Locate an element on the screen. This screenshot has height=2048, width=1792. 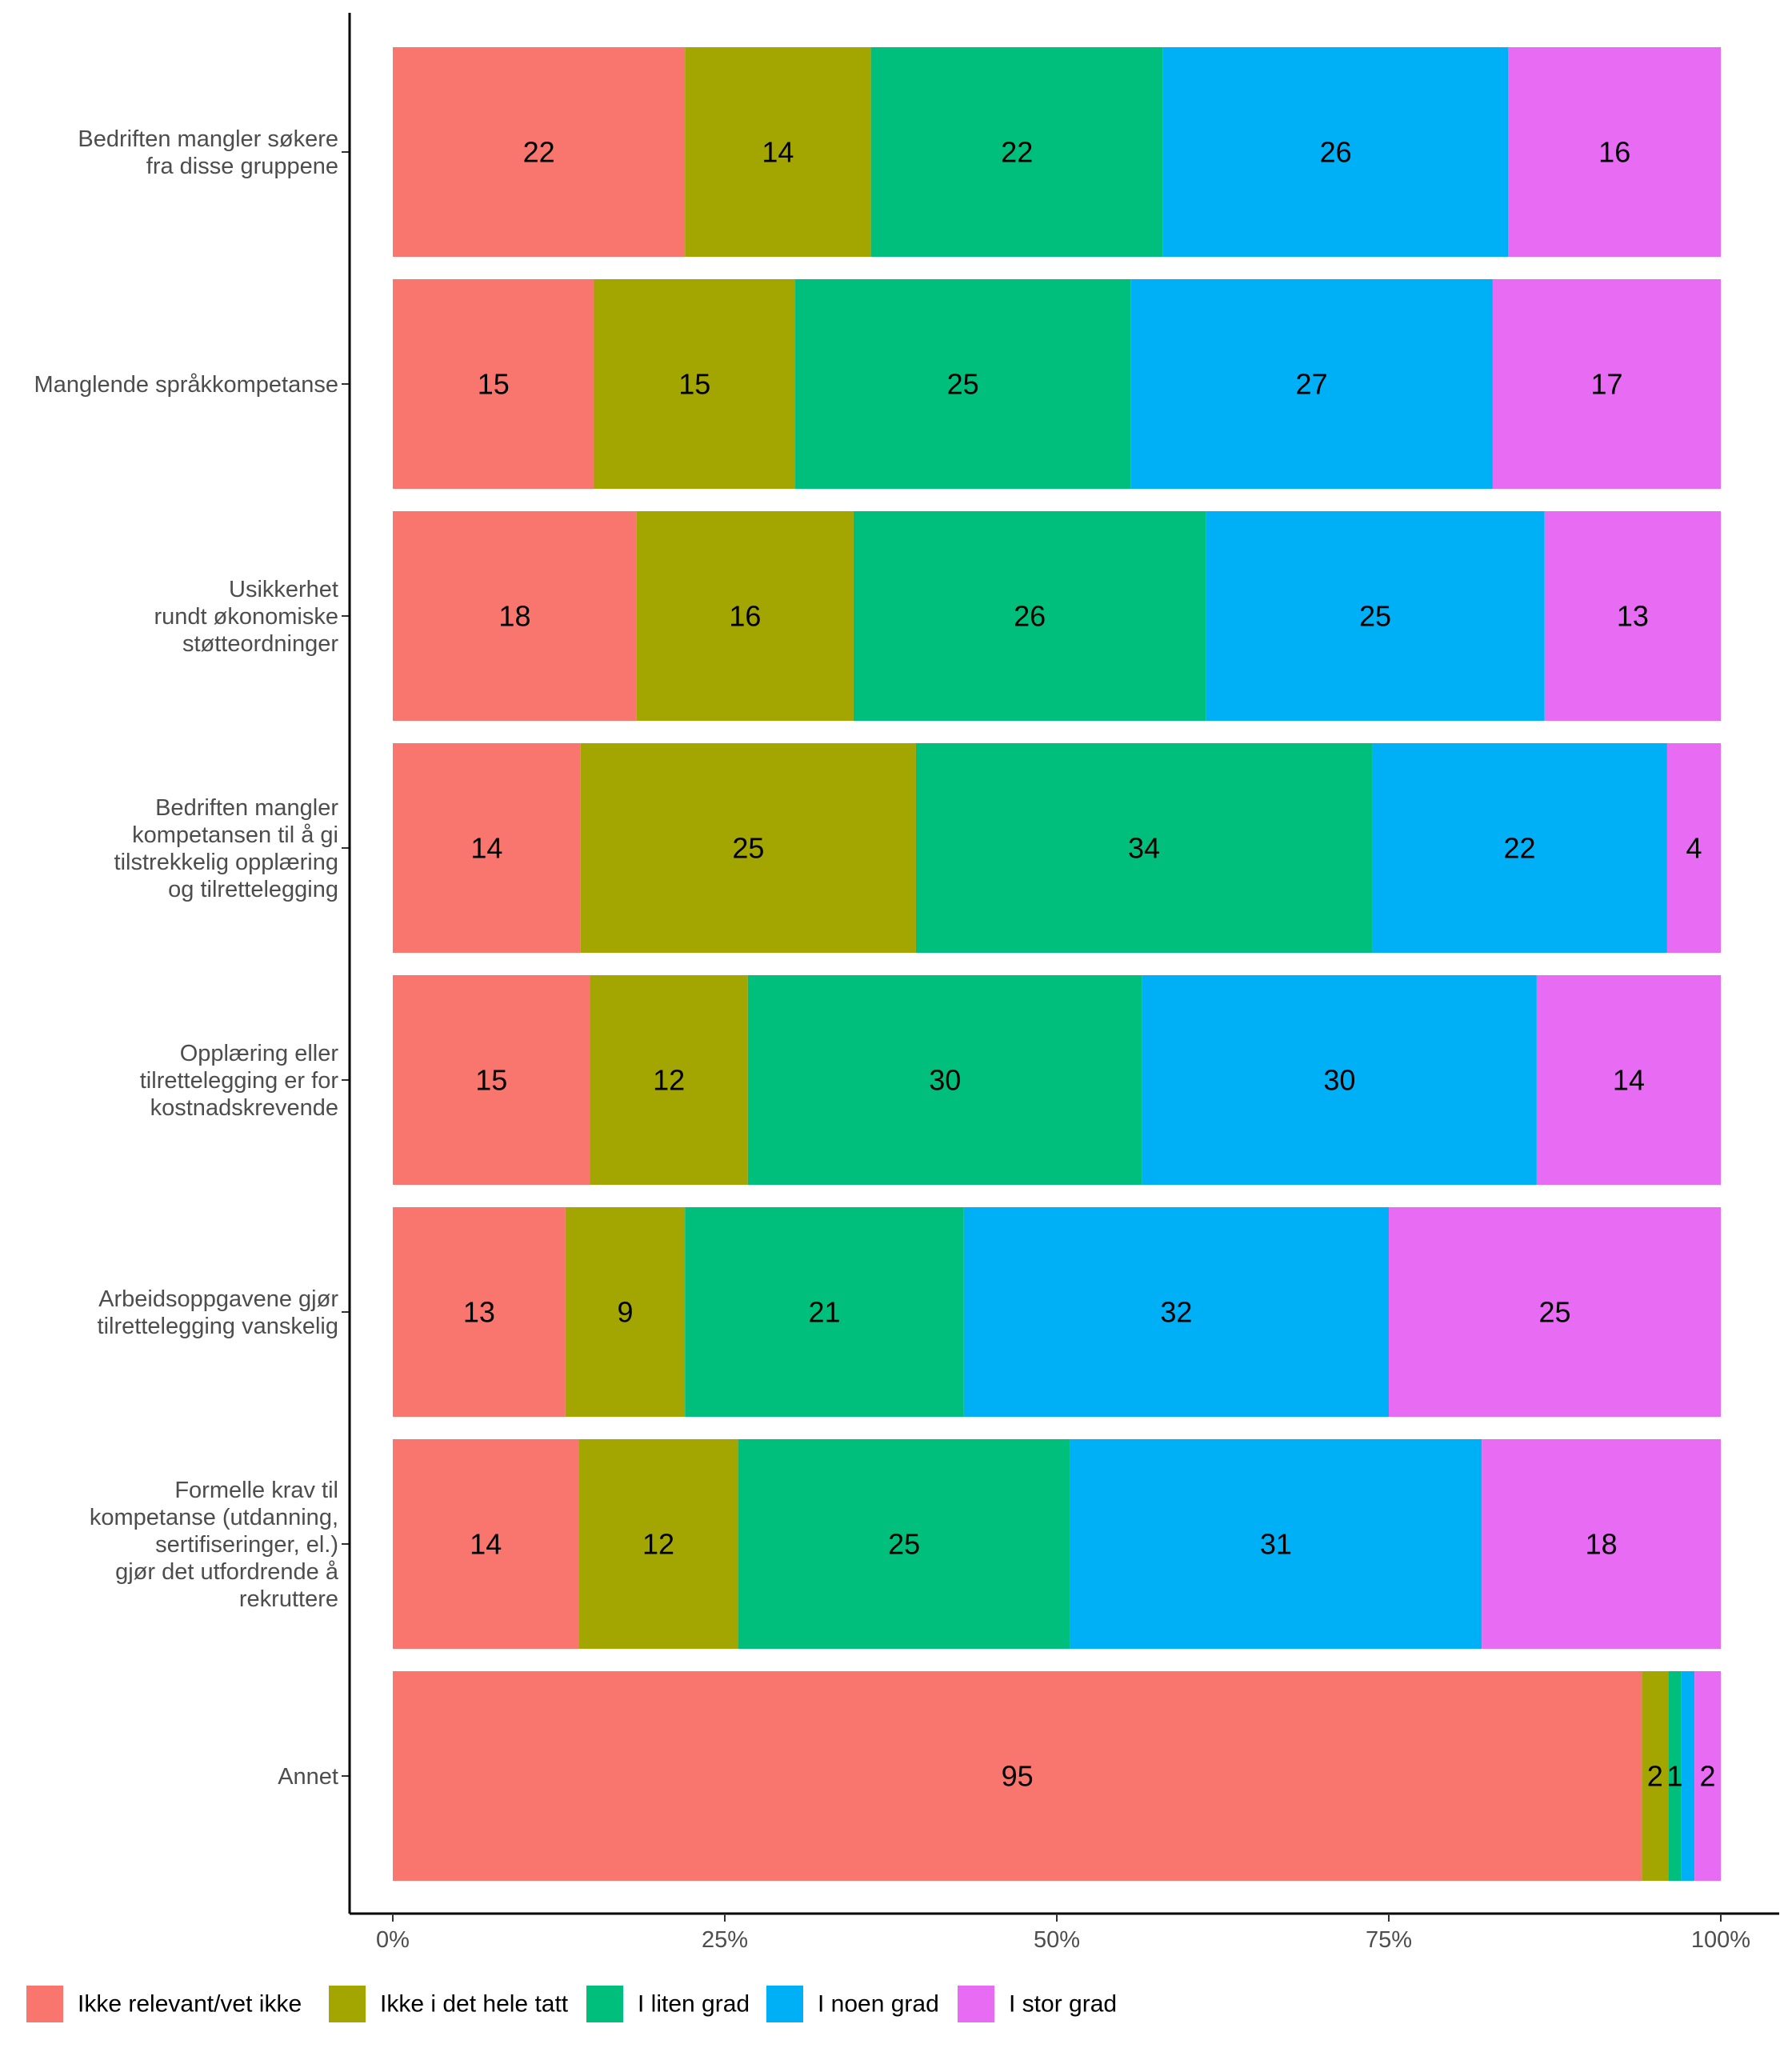
y-category-label-line: Formelle krav til is located at coordinates (256, 1490).